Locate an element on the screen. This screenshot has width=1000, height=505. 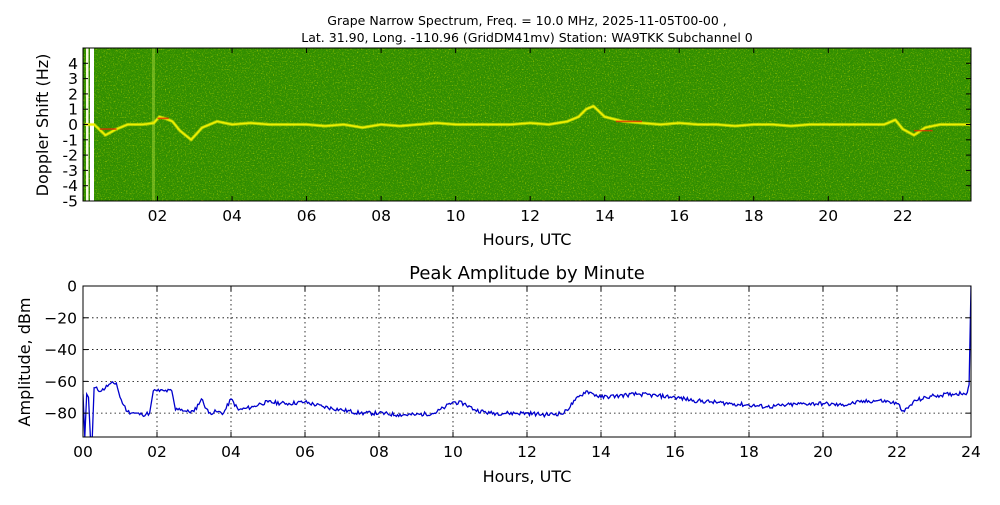
spectrogram-x-tick-label: 04 is located at coordinates (232, 216).